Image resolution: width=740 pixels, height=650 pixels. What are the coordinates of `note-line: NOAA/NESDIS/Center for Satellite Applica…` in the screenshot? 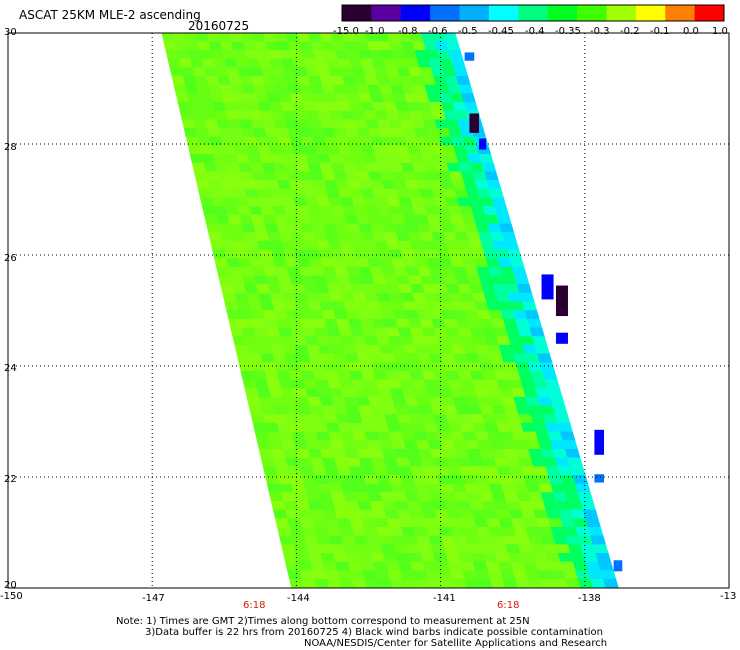 It's located at (456, 643).